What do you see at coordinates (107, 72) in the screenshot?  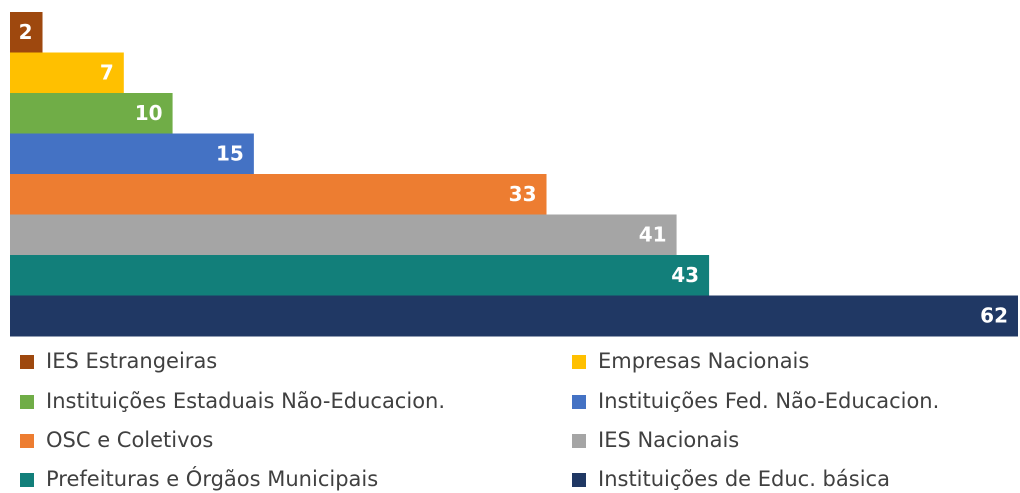 I see `data-label: 7` at bounding box center [107, 72].